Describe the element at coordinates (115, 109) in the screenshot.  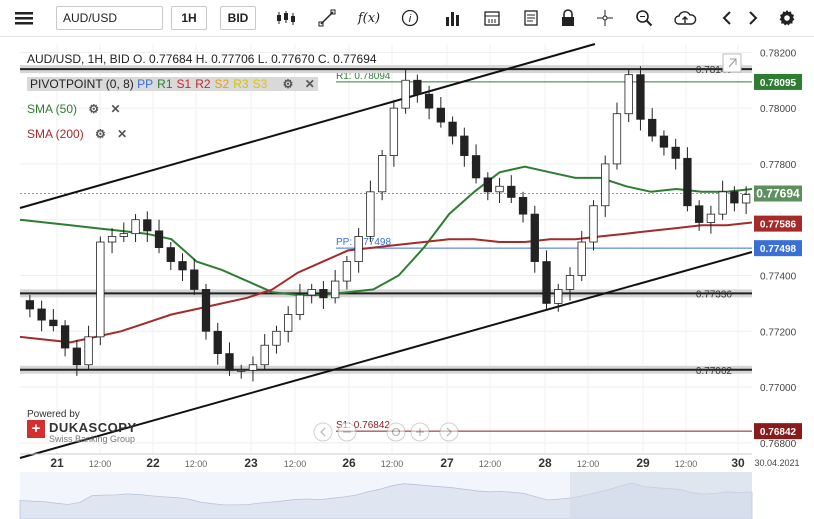
I see `sma50-remove-icon: ✕` at that location.